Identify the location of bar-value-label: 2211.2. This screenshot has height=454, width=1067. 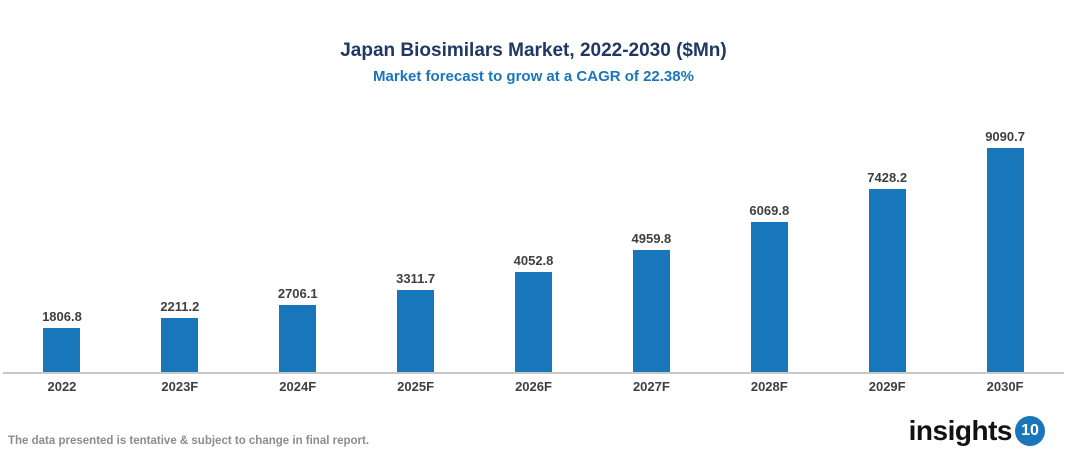
(180, 306).